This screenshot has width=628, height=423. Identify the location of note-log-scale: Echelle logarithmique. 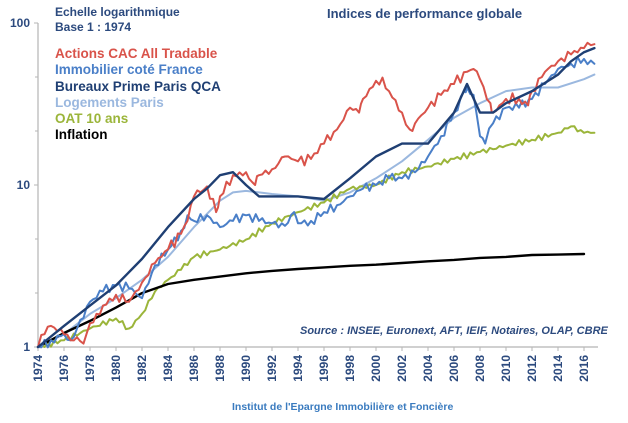
(117, 12).